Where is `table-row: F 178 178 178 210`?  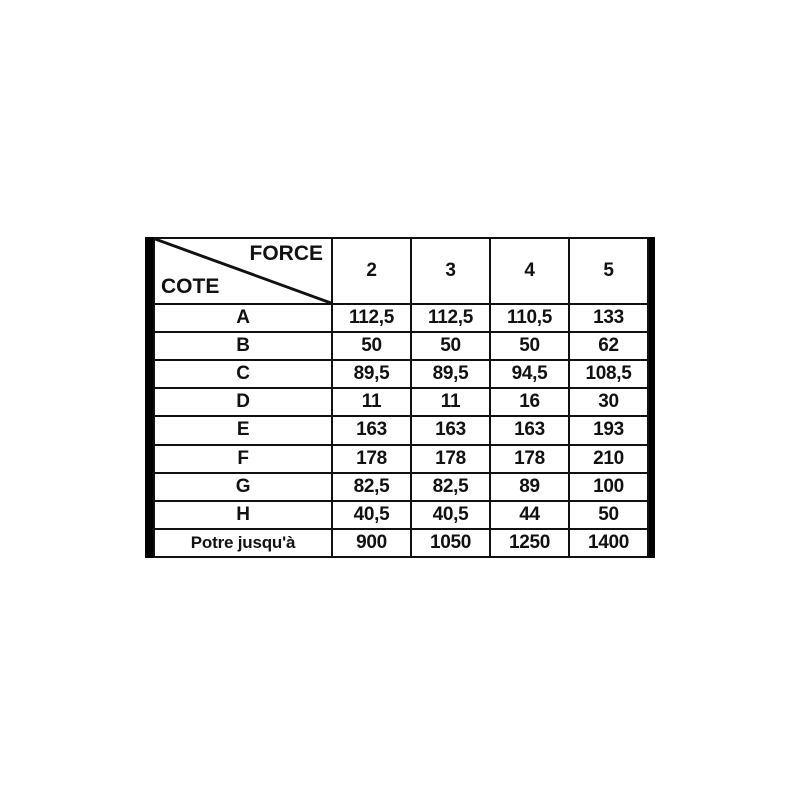
table-row: F 178 178 178 210 is located at coordinates (401, 458).